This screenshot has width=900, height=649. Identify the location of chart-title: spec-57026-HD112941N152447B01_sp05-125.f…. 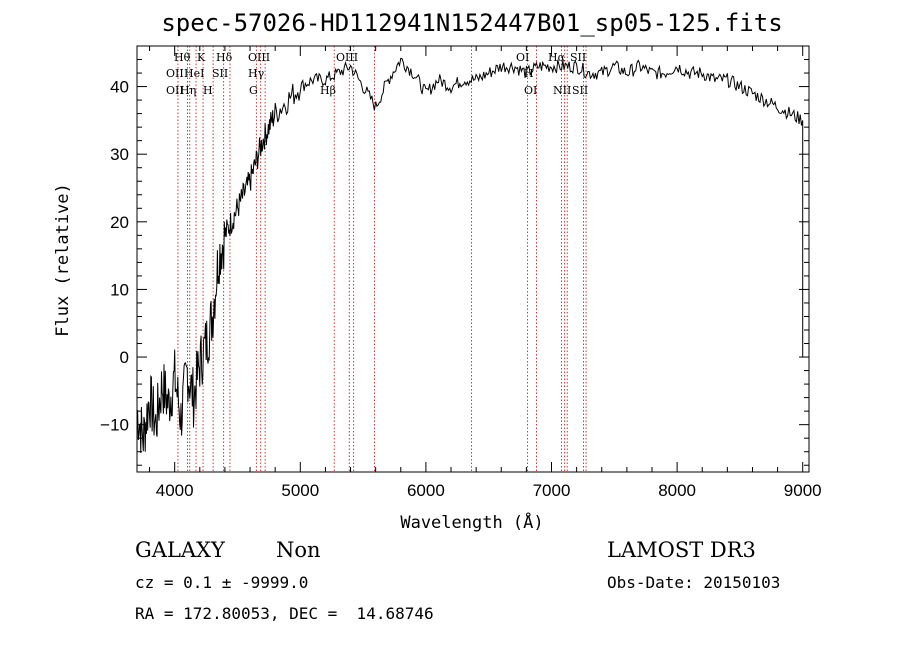
(471, 23).